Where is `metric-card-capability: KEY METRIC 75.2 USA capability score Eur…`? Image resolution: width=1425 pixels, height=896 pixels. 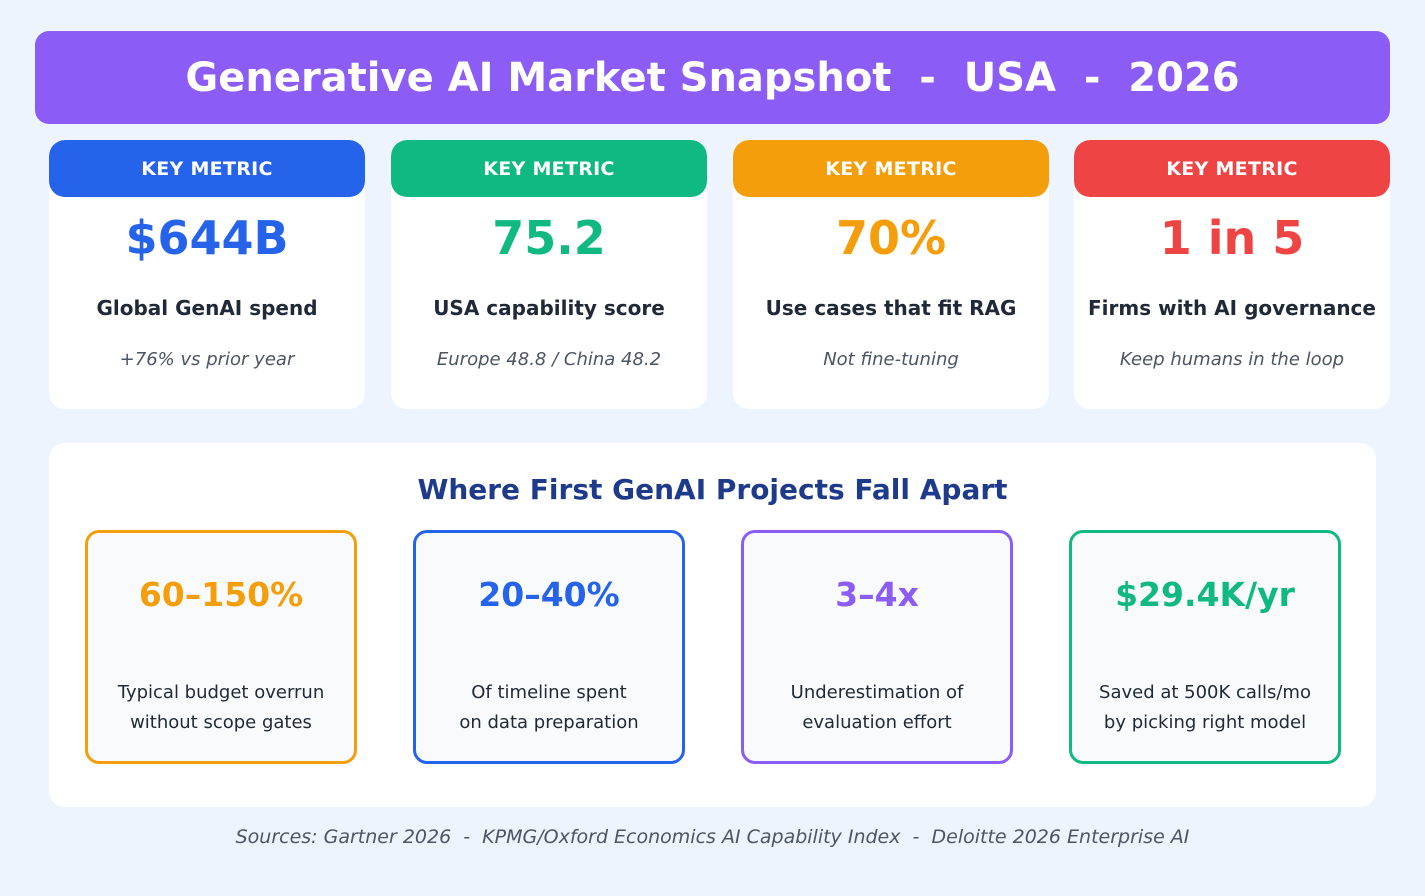
metric-card-capability: KEY METRIC 75.2 USA capability score Eur… is located at coordinates (549, 274).